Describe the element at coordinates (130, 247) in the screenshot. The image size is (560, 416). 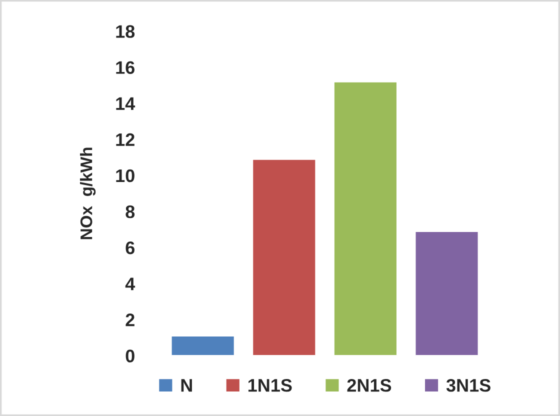
I see `y-tick-label: 6` at that location.